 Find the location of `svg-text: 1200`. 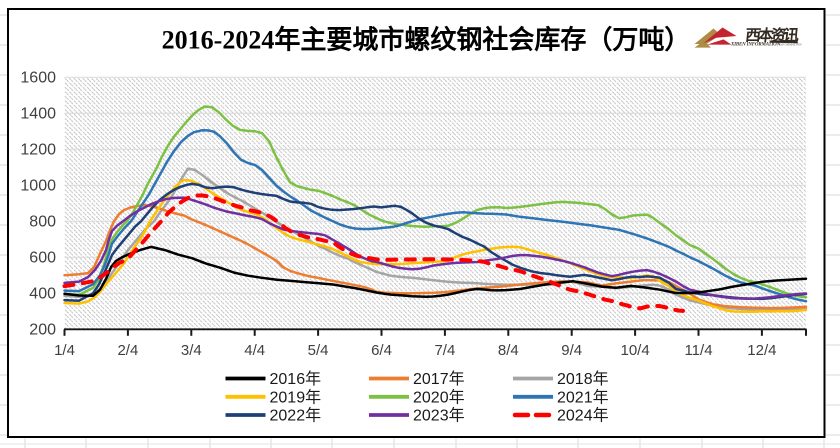

svg-text: 1200 is located at coordinates (38, 149).